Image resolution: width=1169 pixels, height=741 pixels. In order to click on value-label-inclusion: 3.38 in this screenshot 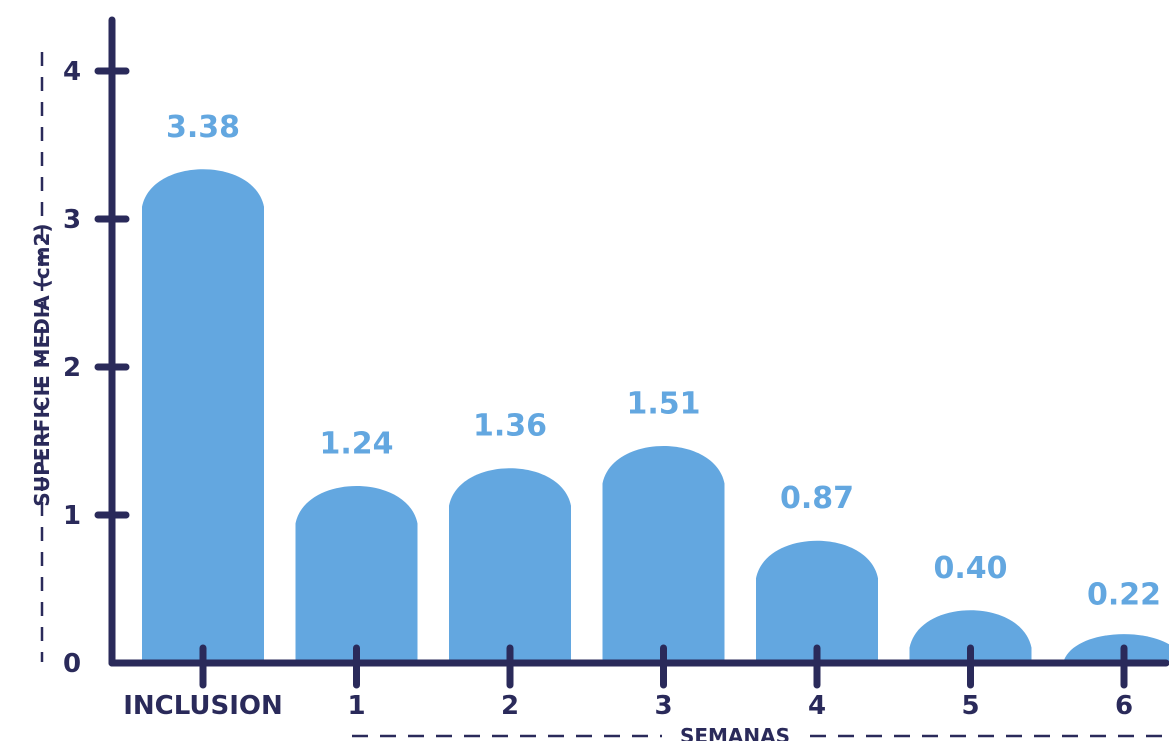, I will do `click(203, 127)`.